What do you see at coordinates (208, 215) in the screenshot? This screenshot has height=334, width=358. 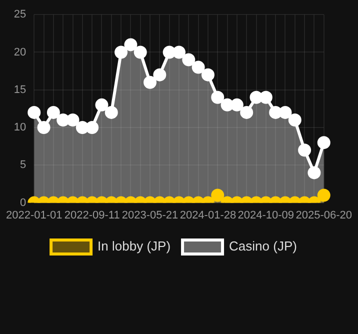 I see `x-tick-label: 2024-01-28` at bounding box center [208, 215].